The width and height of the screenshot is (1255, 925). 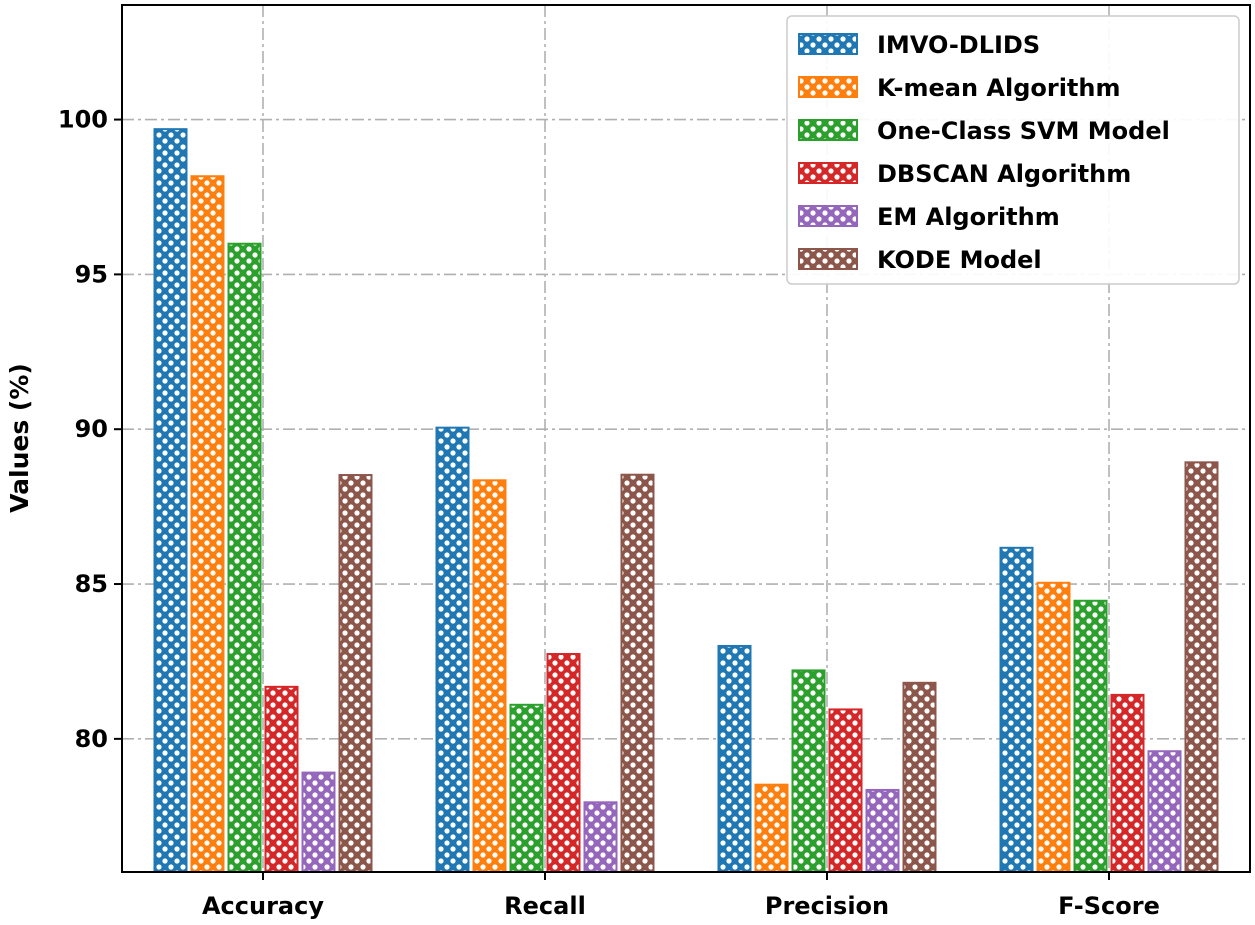 What do you see at coordinates (919, 777) in the screenshot?
I see `bar-kode-model-precision` at bounding box center [919, 777].